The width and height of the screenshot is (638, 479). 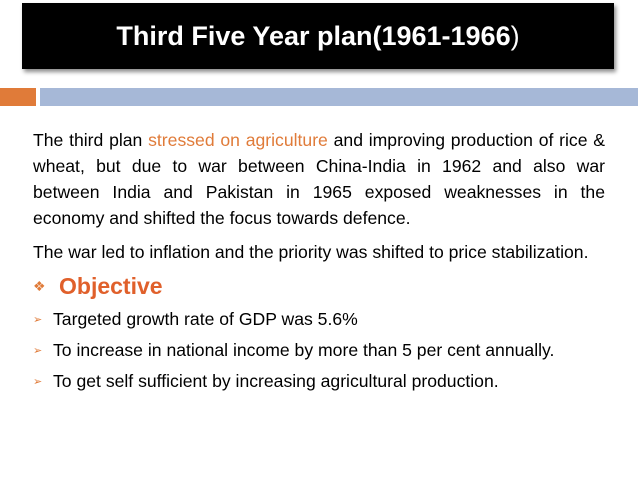 I want to click on title-bar: Third Five Year plan(1961-1966), so click(x=318, y=36).